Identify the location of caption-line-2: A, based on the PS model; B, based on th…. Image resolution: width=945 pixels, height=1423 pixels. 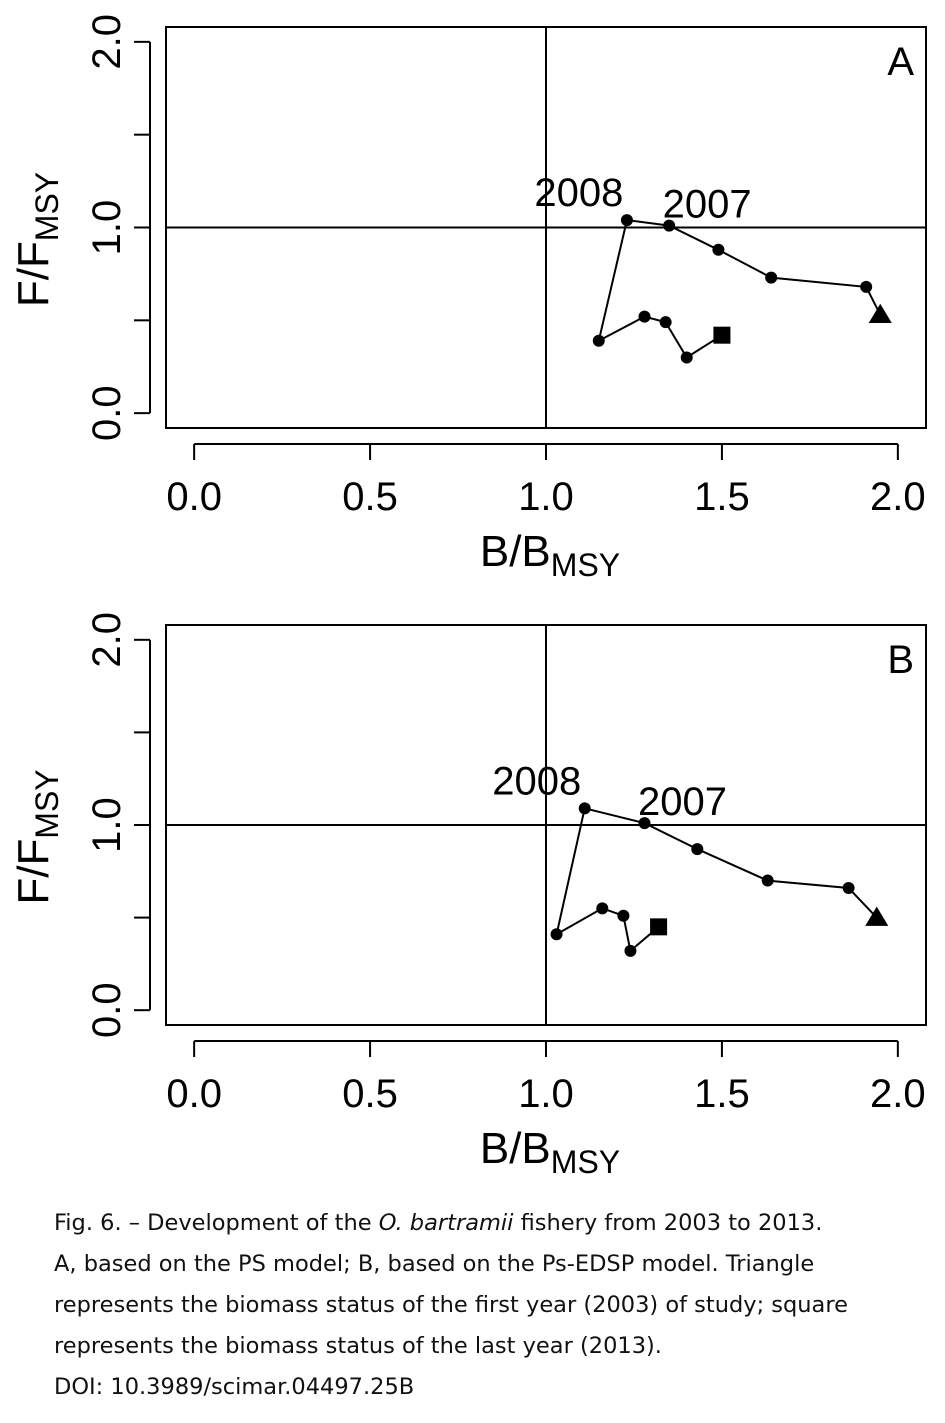
(434, 1264).